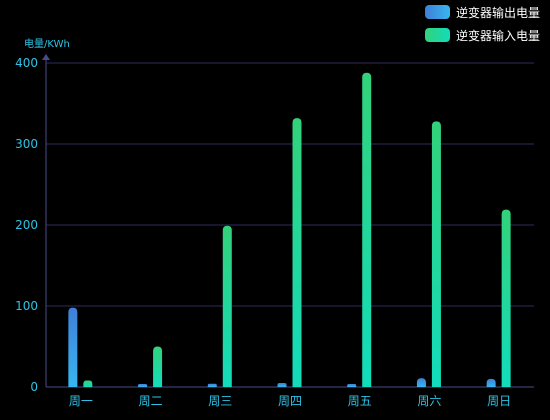 This screenshot has height=420, width=550. I want to click on x-tick-label: 周五, so click(360, 401).